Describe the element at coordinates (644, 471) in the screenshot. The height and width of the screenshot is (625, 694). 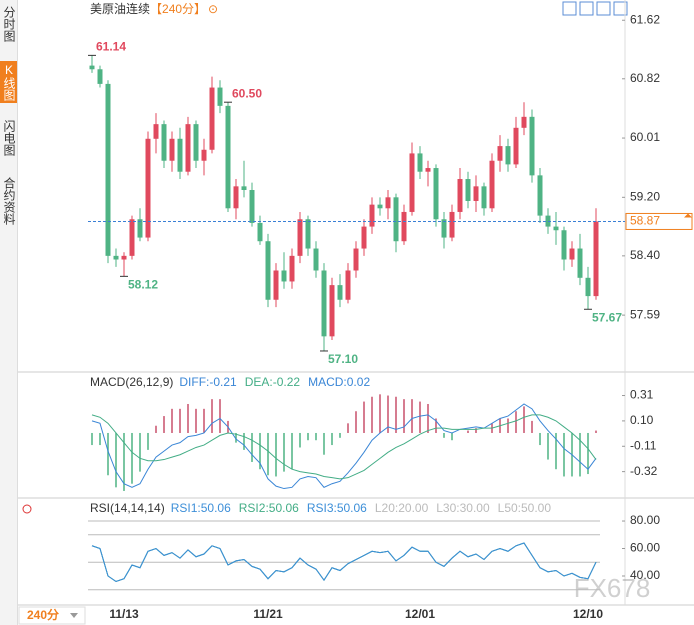
I see `y-tick-label: -0.32` at that location.